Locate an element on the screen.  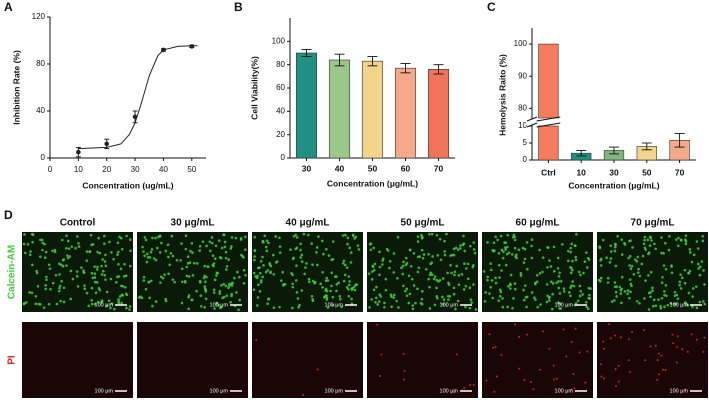
micrograph-bg is located at coordinates (307, 360).